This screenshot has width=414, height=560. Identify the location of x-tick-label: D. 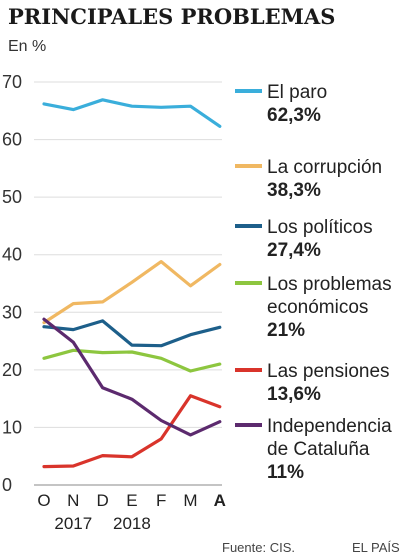
(102, 500).